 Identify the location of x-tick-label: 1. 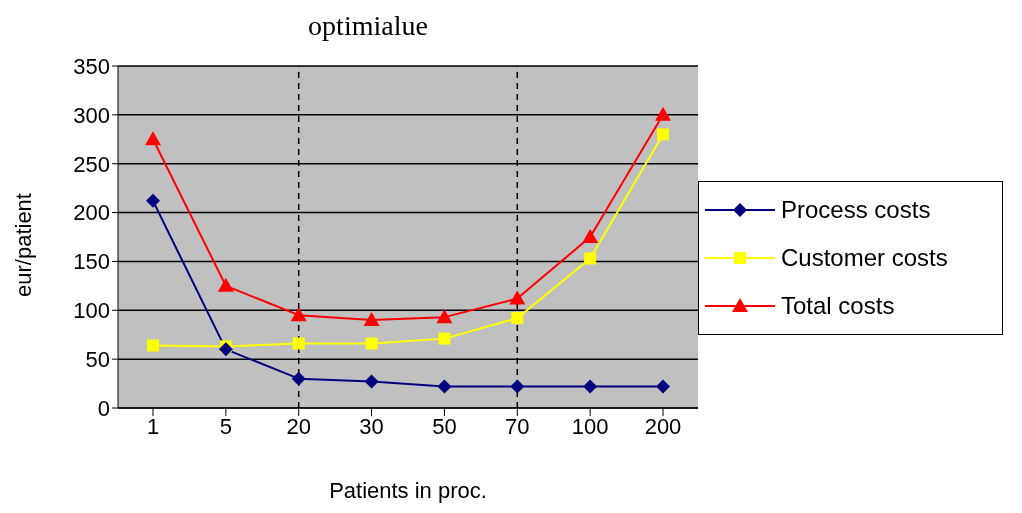
(153, 426).